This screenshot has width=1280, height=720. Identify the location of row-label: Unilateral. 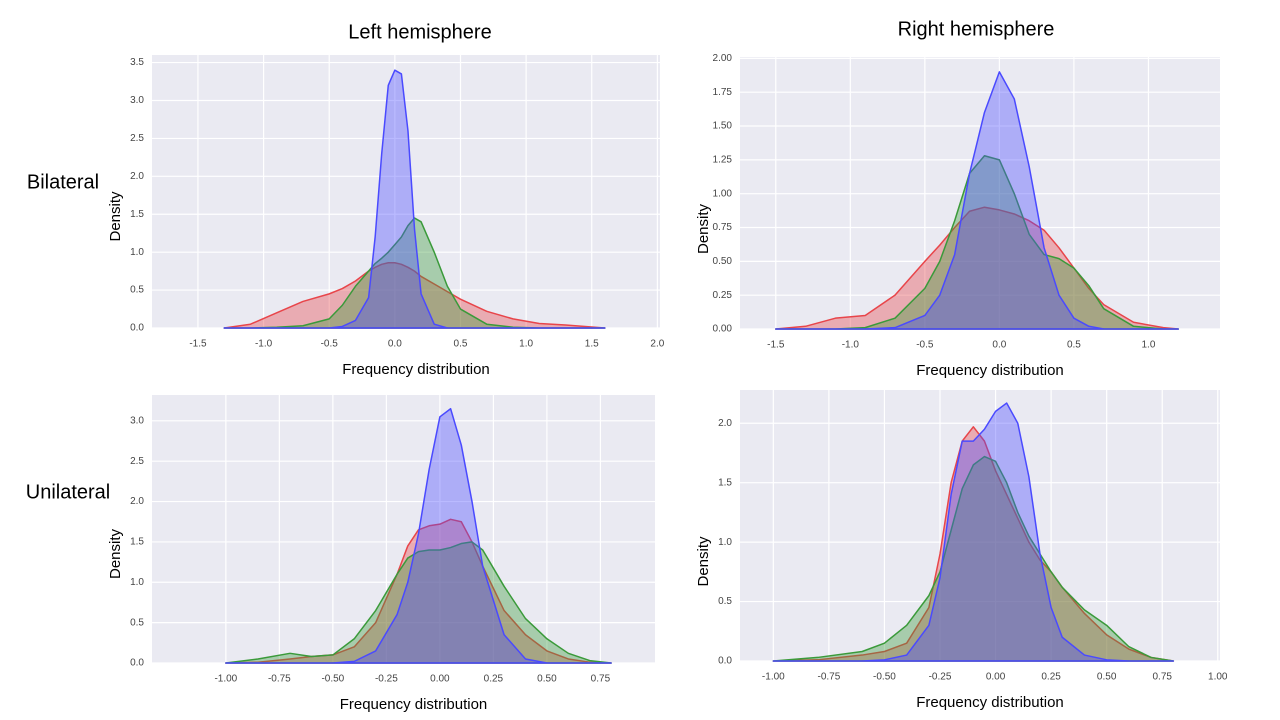
(68, 492).